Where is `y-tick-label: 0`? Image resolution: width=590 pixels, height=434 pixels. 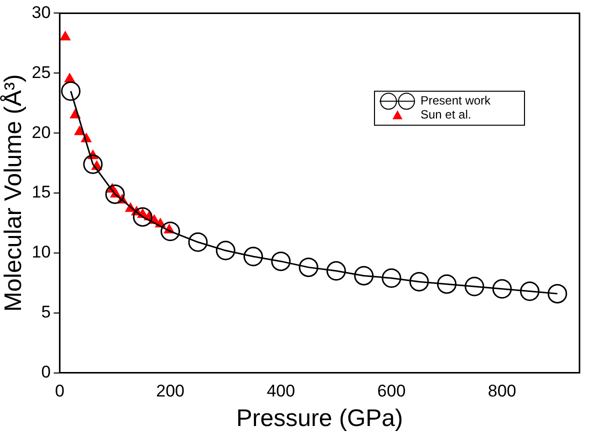 y-tick-label: 0 is located at coordinates (46, 372).